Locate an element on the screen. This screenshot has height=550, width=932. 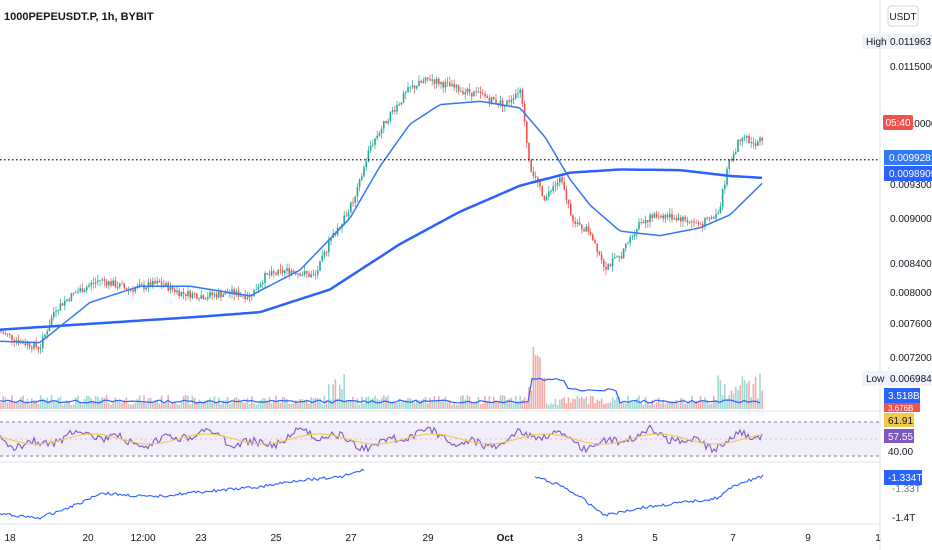
obv-scale-top: -1.33T is located at coordinates (906, 489).